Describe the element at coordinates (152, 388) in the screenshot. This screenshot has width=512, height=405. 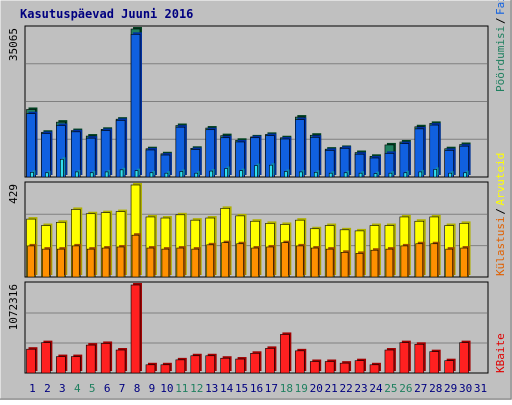
I see `day-label-9: 9` at that location.